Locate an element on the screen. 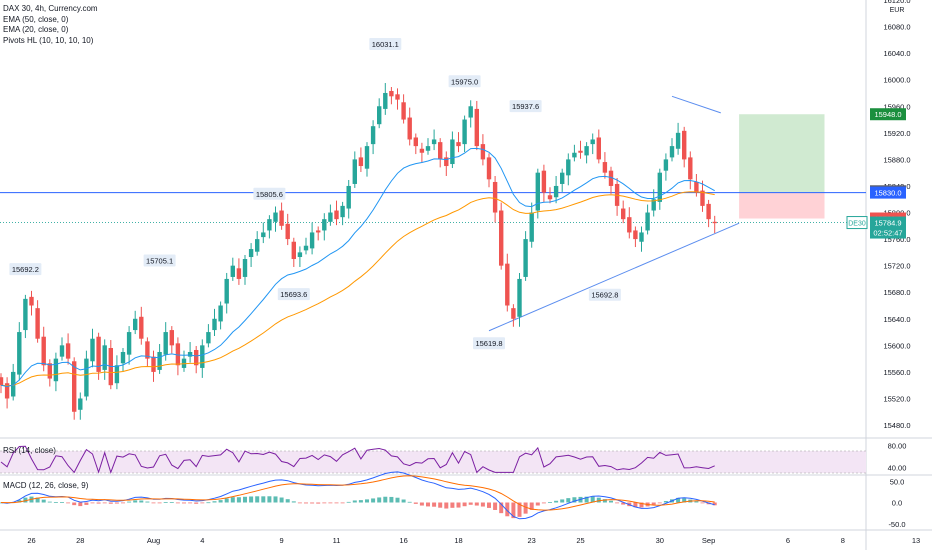 The width and height of the screenshot is (932, 550). pivot-label: 15975.0 is located at coordinates (464, 81).